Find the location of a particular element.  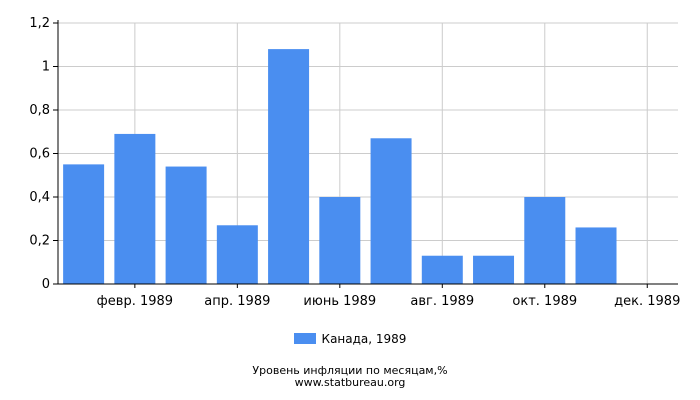

legend-swatch is located at coordinates (304, 338).